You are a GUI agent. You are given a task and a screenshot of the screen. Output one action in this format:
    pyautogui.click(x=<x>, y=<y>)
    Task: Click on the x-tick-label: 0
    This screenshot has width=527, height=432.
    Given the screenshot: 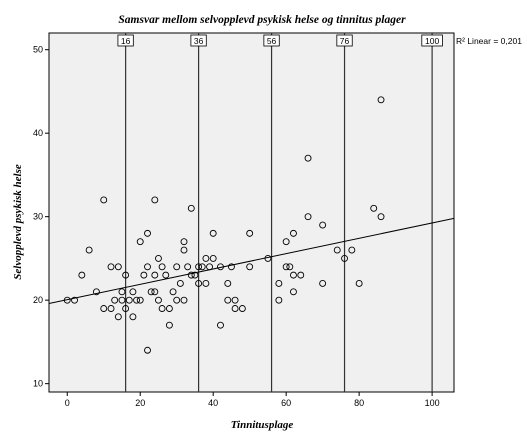 What is the action you would take?
    pyautogui.click(x=67, y=403)
    